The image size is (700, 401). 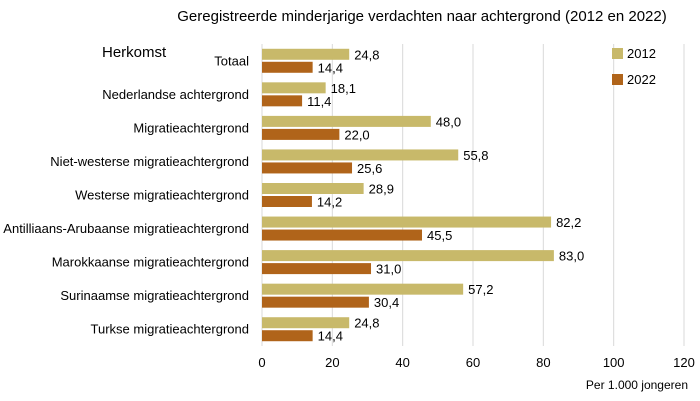 What do you see at coordinates (637, 385) in the screenshot?
I see `x-axis-unit-label: Per 1.000 jongeren` at bounding box center [637, 385].